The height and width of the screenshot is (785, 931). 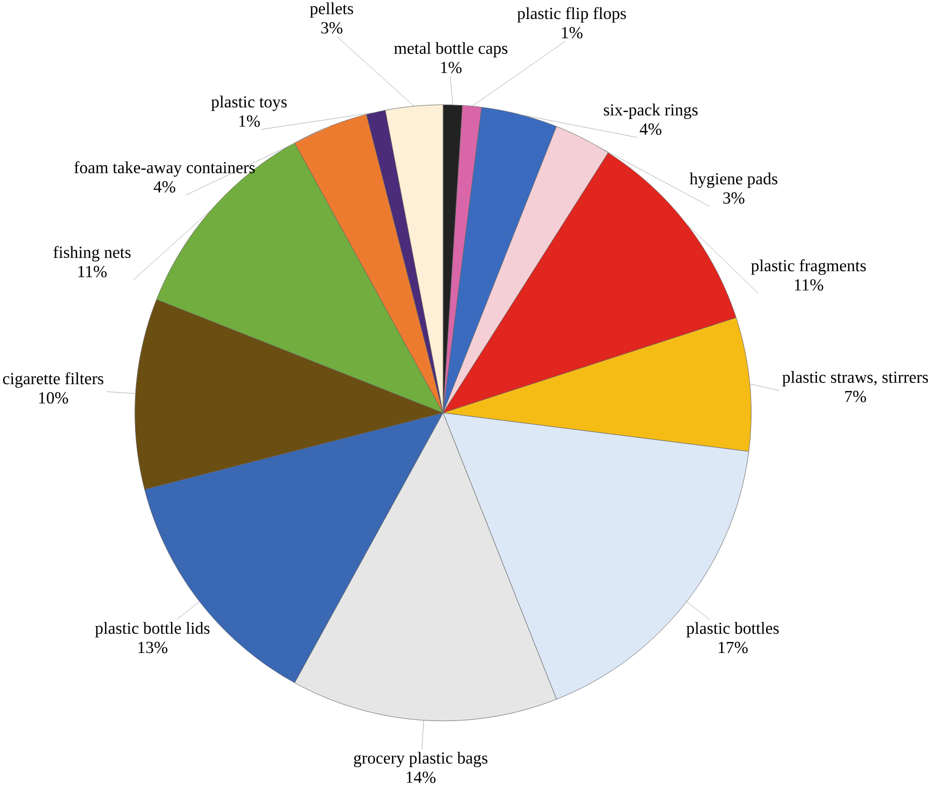 I want to click on slice-label: plastic straws, stirrers, so click(x=855, y=378).